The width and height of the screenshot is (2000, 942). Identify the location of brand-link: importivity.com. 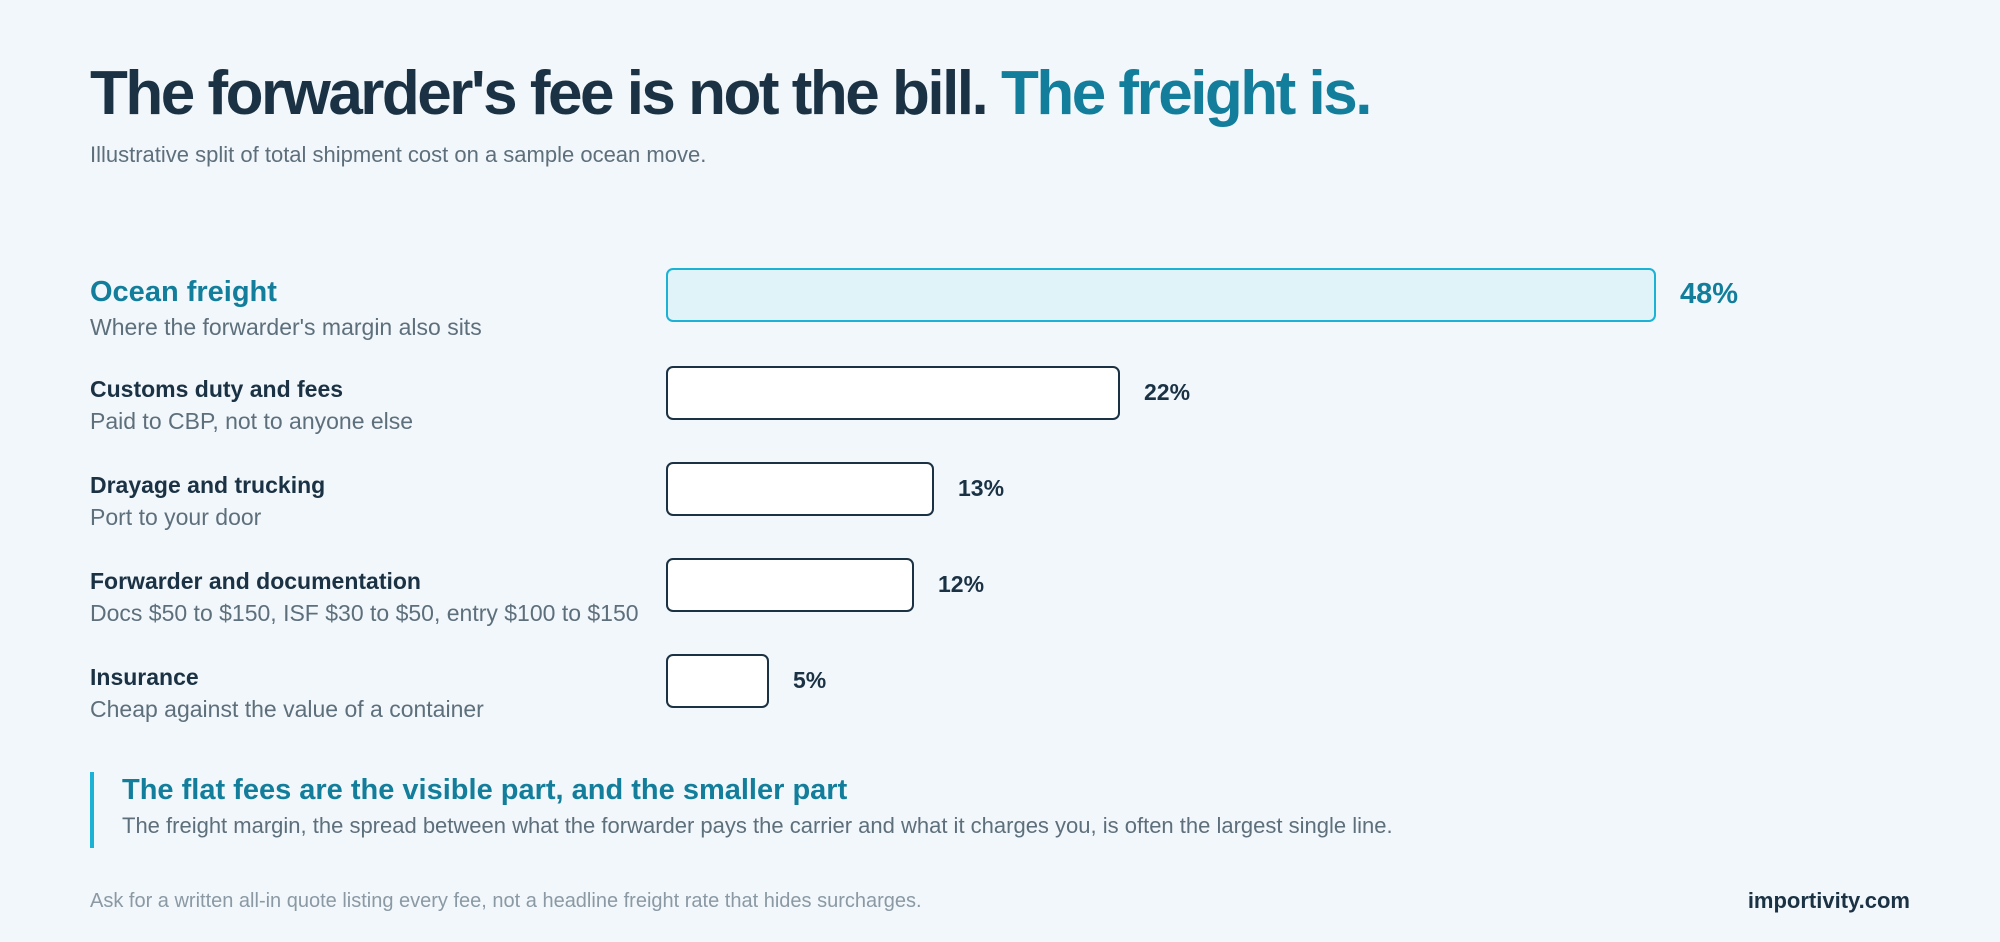
(1828, 900).